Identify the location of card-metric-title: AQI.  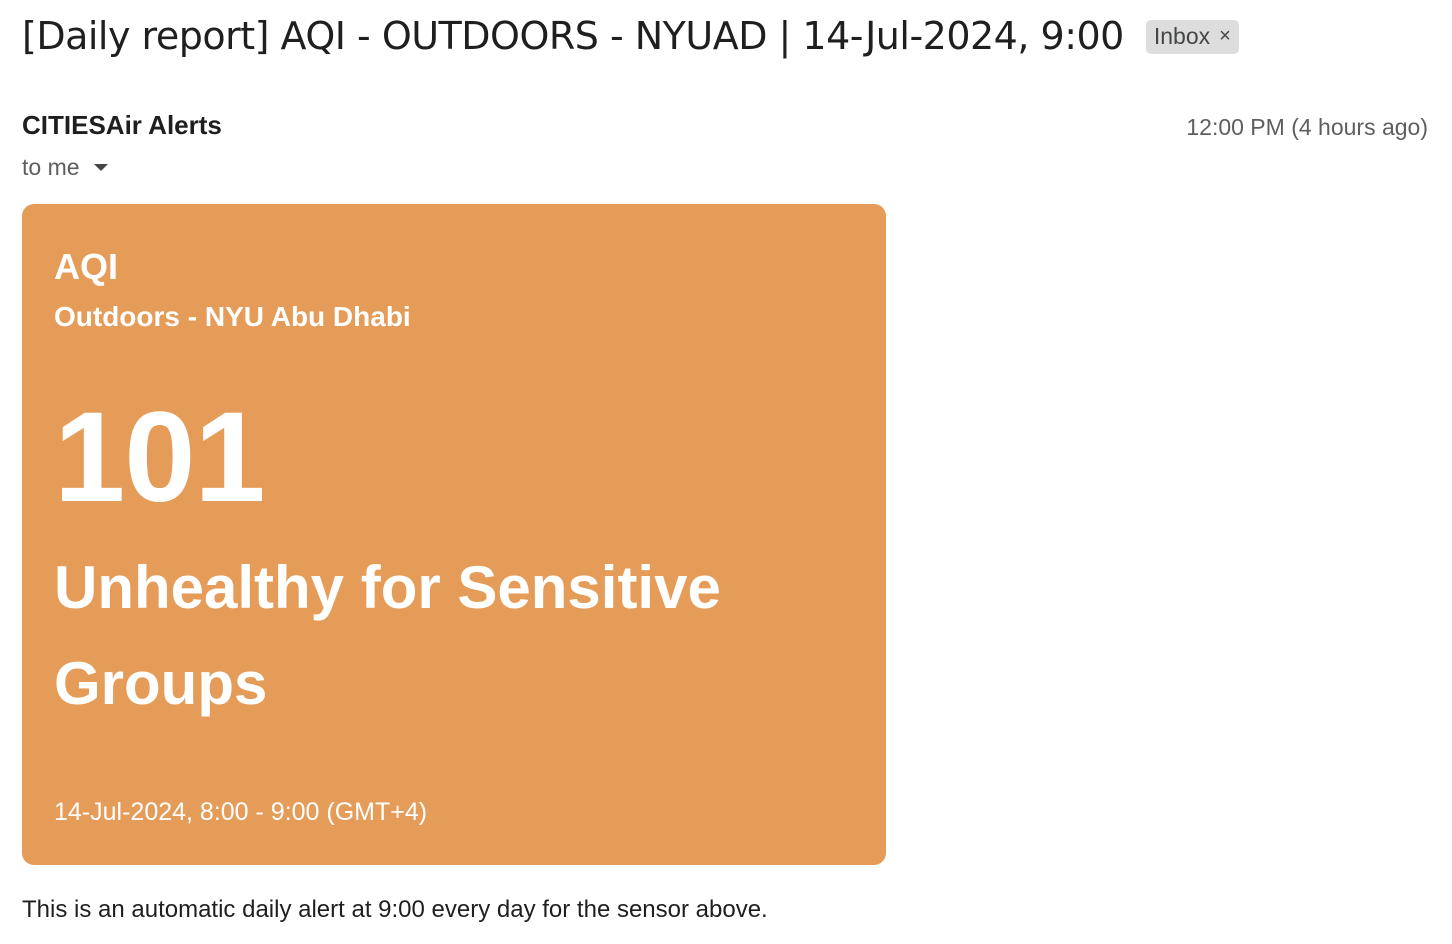
(86, 266).